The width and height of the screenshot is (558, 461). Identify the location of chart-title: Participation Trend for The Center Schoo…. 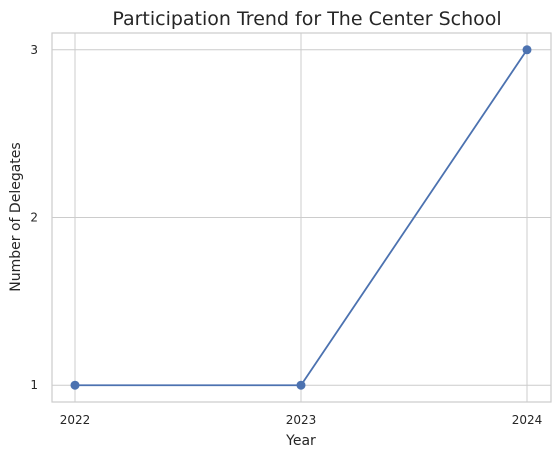
(306, 19).